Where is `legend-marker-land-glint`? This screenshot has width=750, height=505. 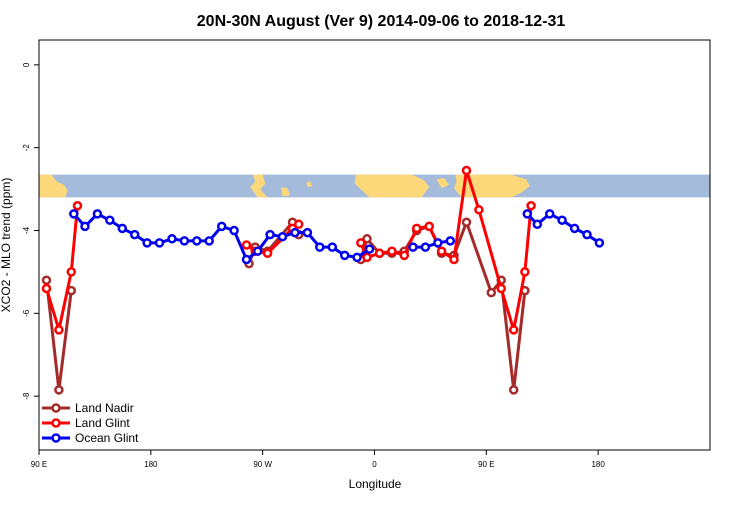
legend-marker-land-glint is located at coordinates (56, 423).